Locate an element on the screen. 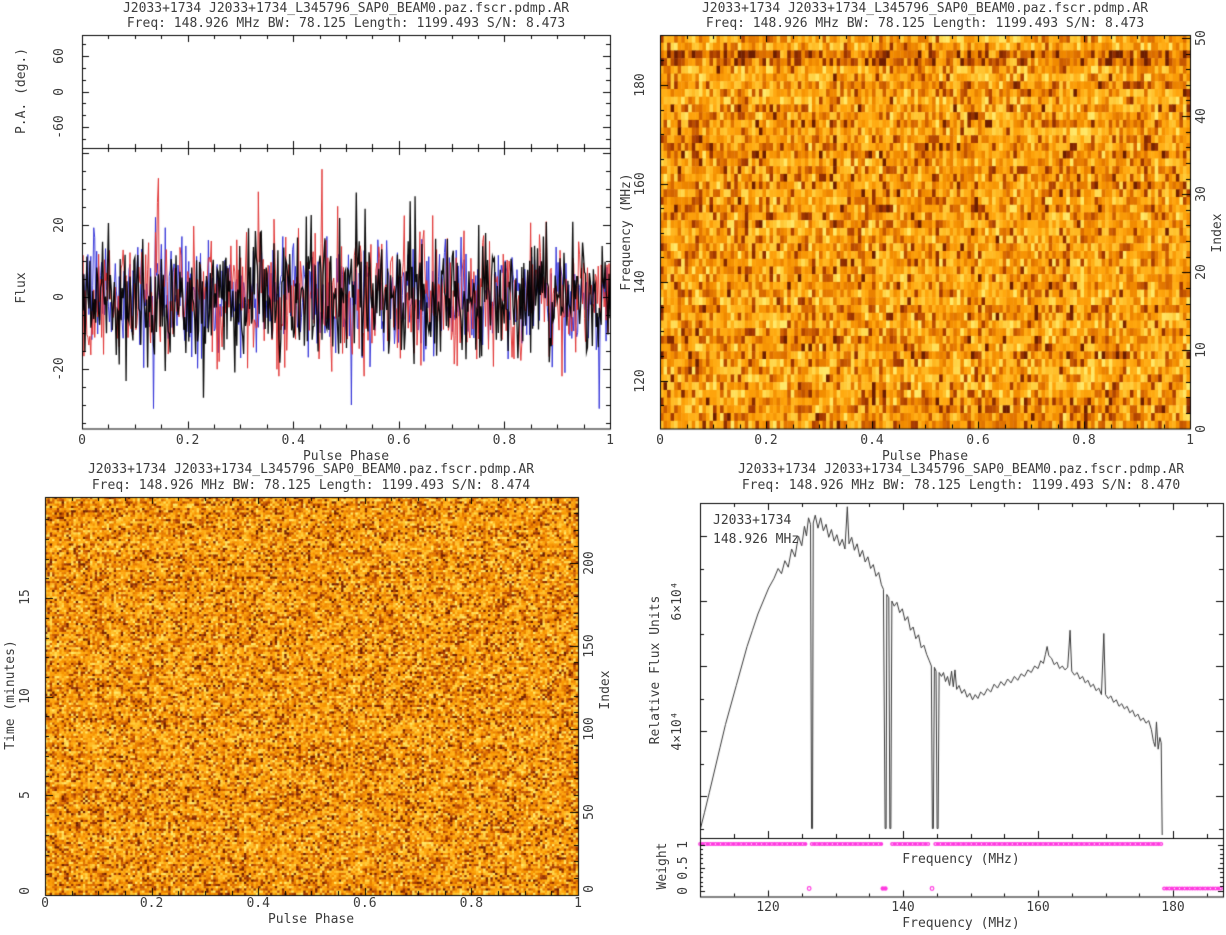  pa-ytick--60: -60 is located at coordinates (59, 127).